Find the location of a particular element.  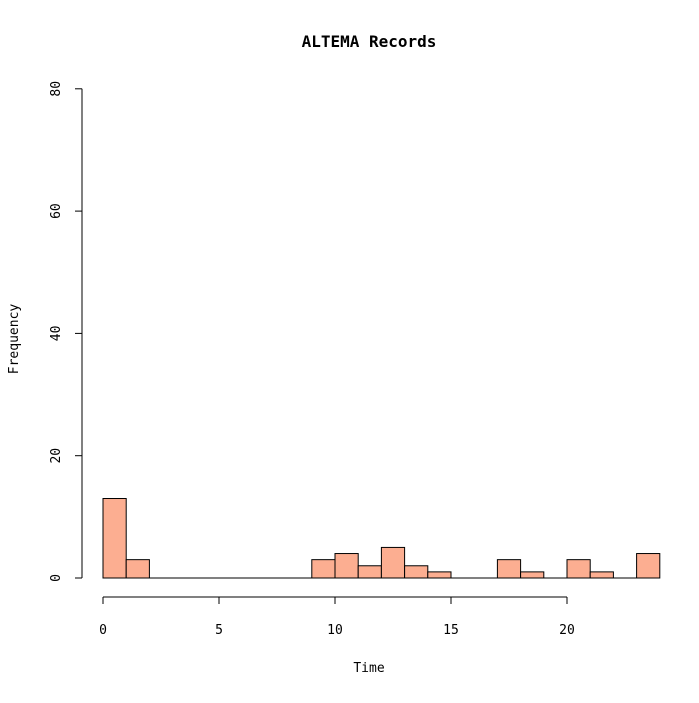

x-ticks-group: 0 5 10 15 20 is located at coordinates (337, 617).